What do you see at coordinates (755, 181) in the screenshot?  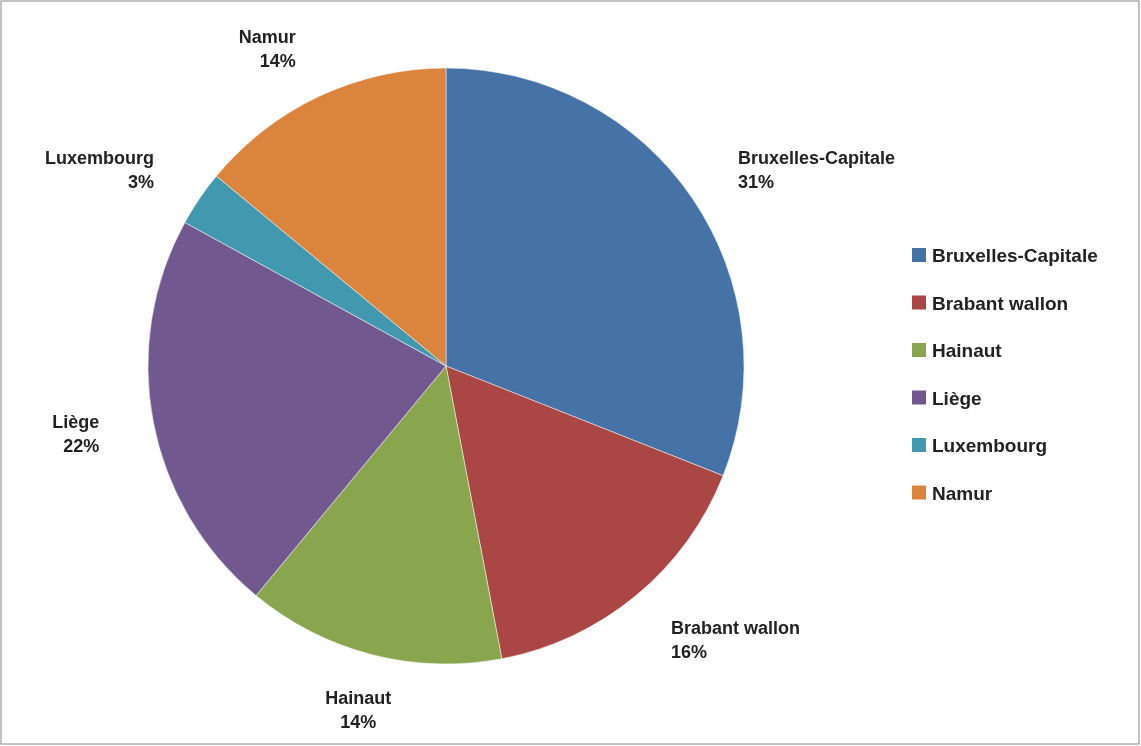 I see `data-label: 31%` at bounding box center [755, 181].